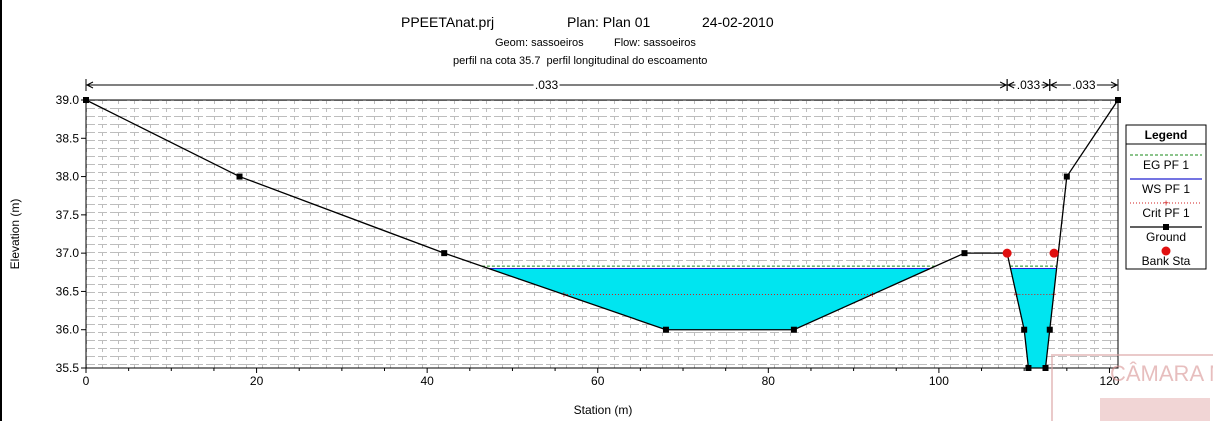  Describe the element at coordinates (769, 381) in the screenshot. I see `x-tick-label: 80` at that location.